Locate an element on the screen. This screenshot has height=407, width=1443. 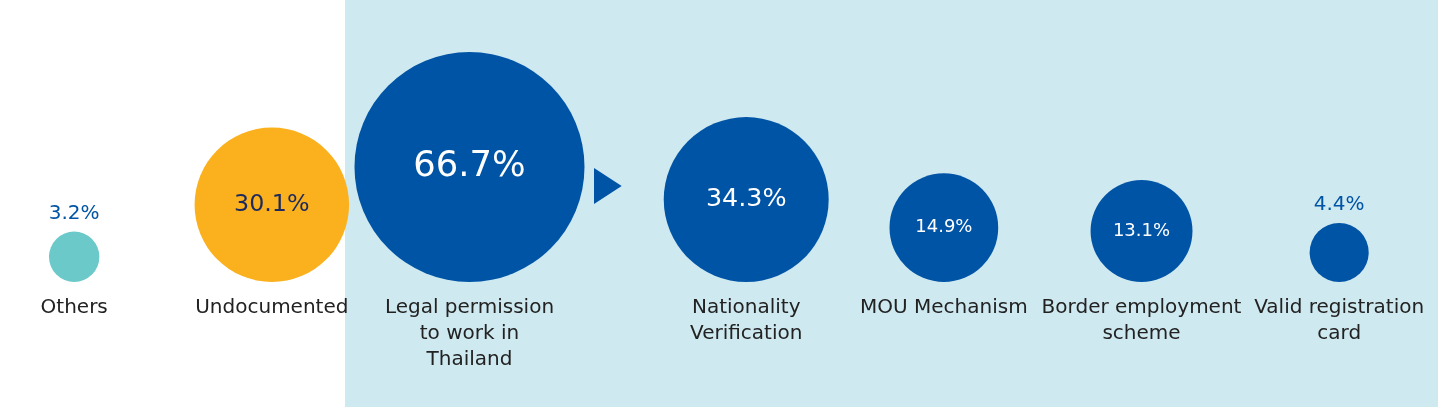
data-label: 66.7% is located at coordinates (469, 163).